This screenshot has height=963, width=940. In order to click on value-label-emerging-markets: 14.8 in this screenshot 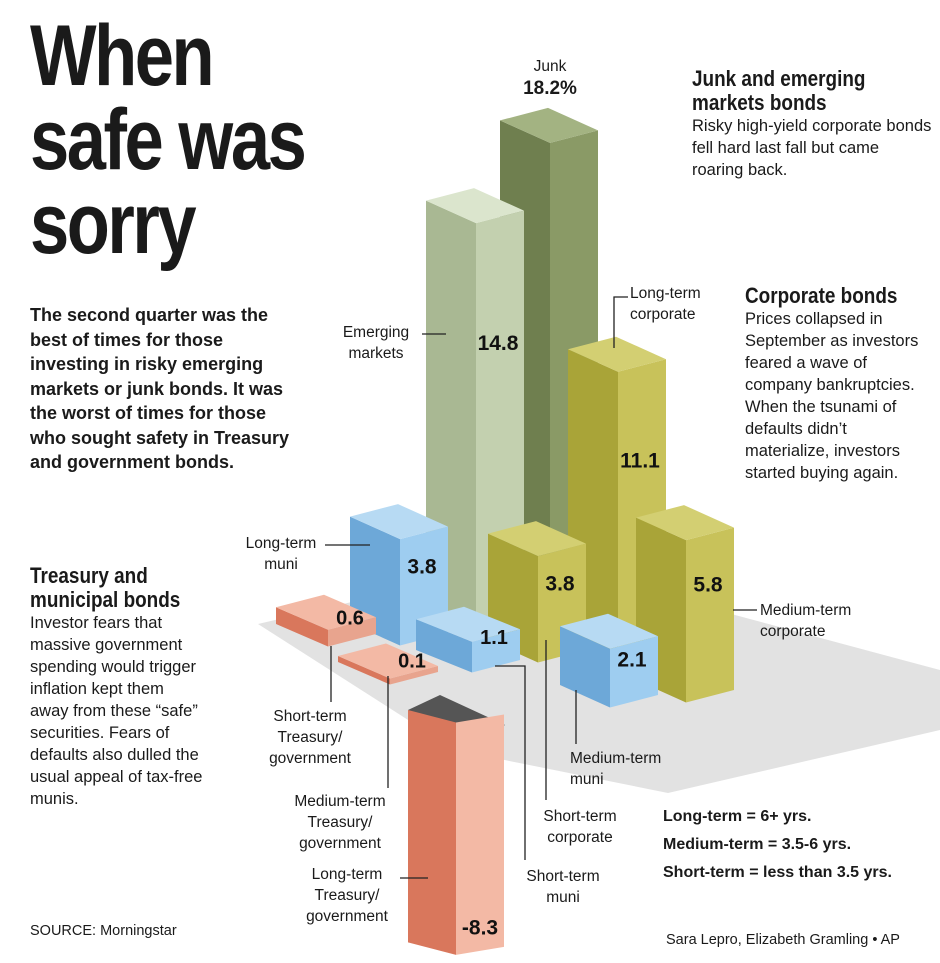, I will do `click(498, 343)`.